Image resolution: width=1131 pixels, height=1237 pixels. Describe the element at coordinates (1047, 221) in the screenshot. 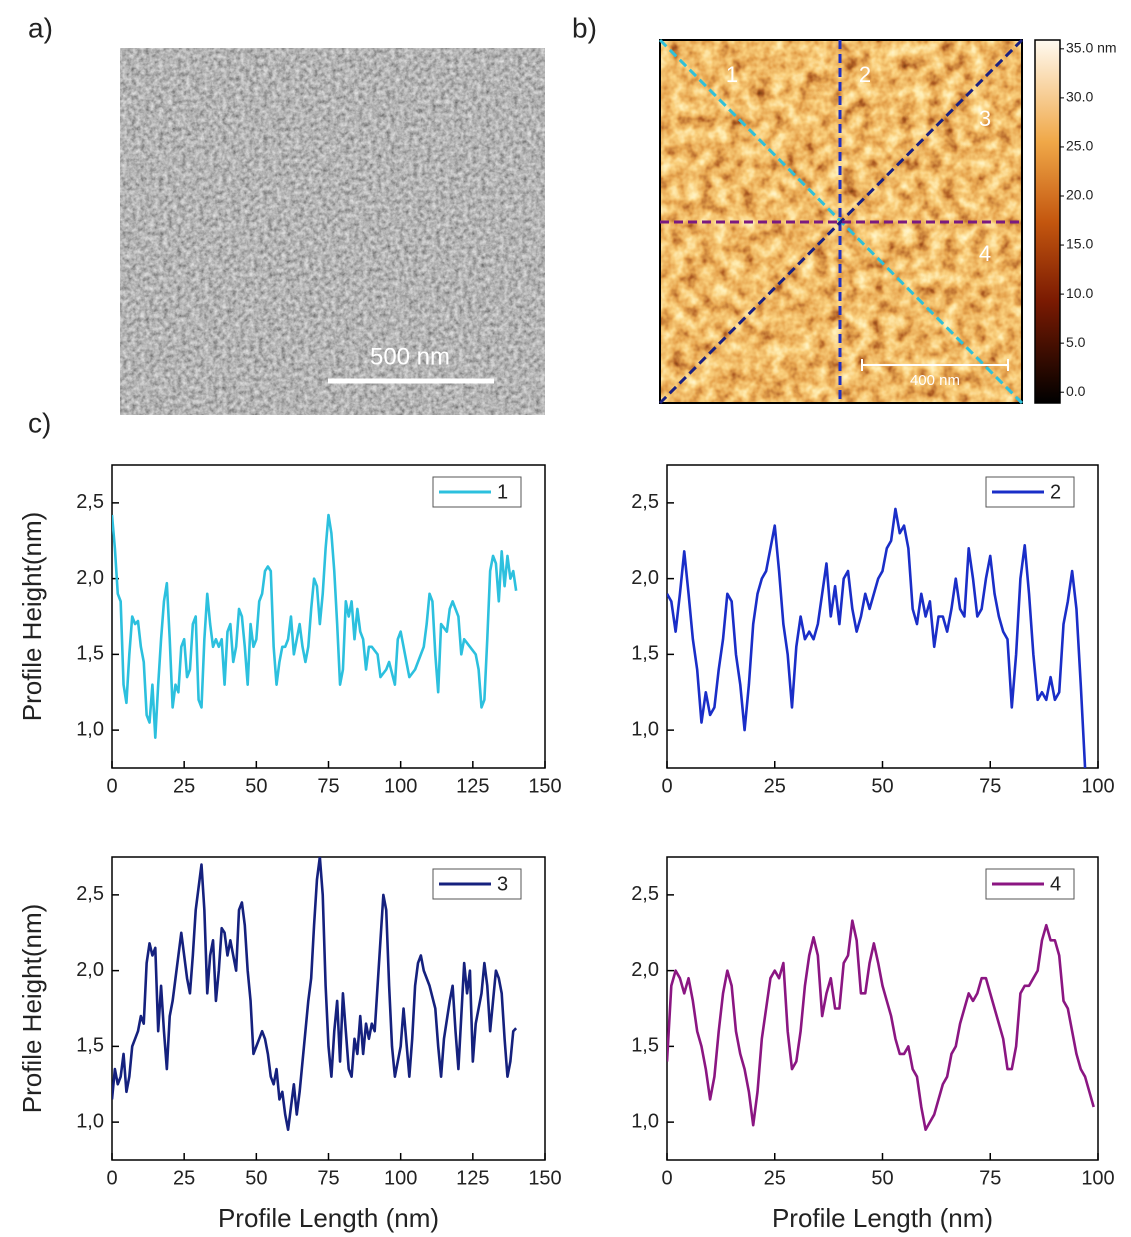

I see `colorbar` at that location.